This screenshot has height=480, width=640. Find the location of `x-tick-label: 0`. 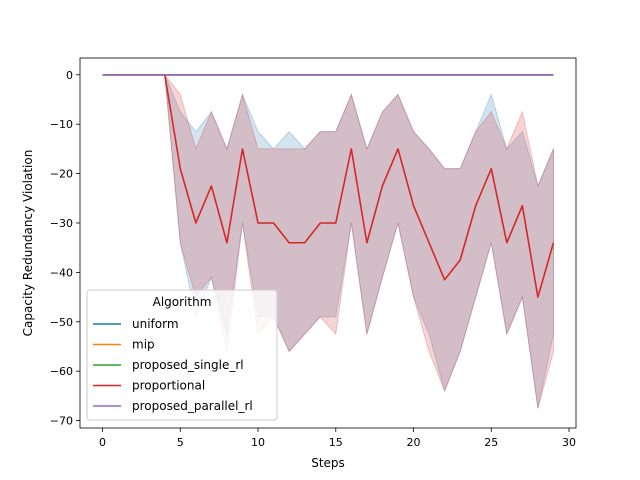

x-tick-label: 0 is located at coordinates (102, 442).